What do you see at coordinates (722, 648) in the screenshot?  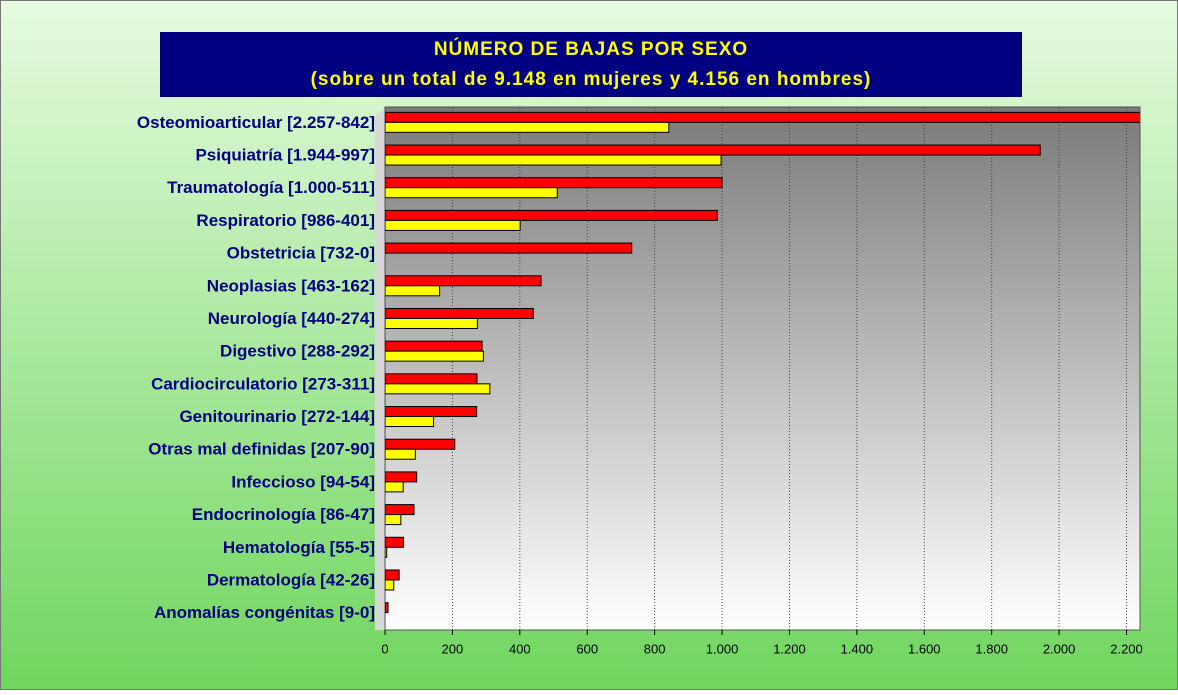 I see `x-tick-label: 1.000` at bounding box center [722, 648].